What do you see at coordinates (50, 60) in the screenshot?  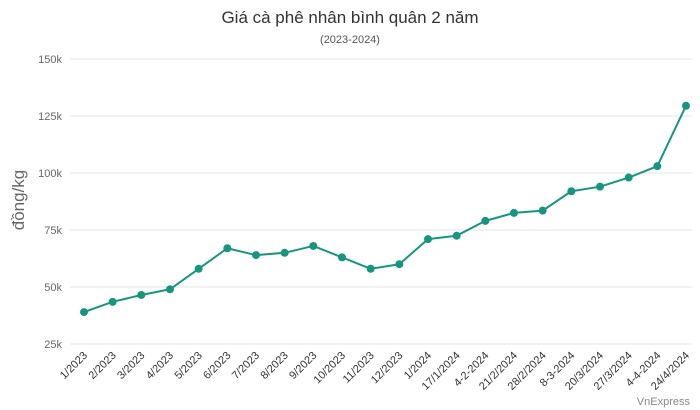 I see `y-tick-label: 150k` at bounding box center [50, 60].